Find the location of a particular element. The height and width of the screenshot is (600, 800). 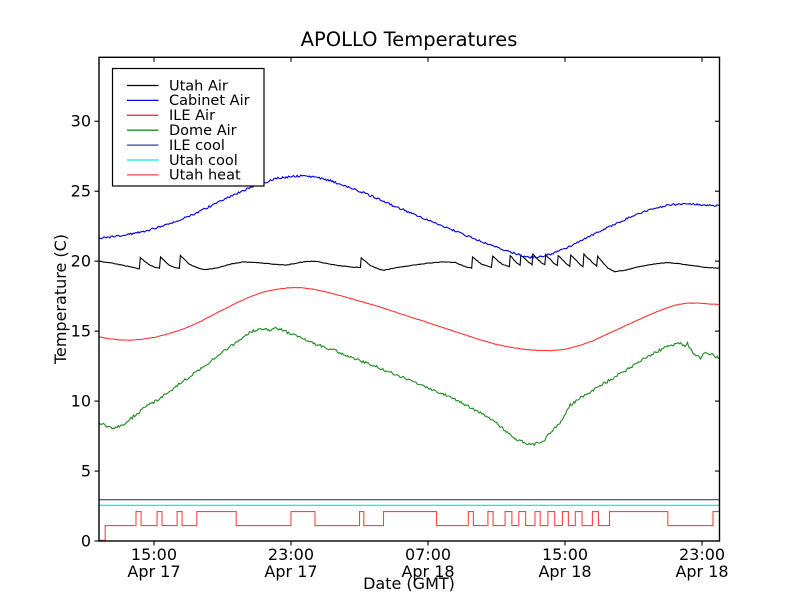

legend-label-utah-cool: Utah cool is located at coordinates (203, 161).